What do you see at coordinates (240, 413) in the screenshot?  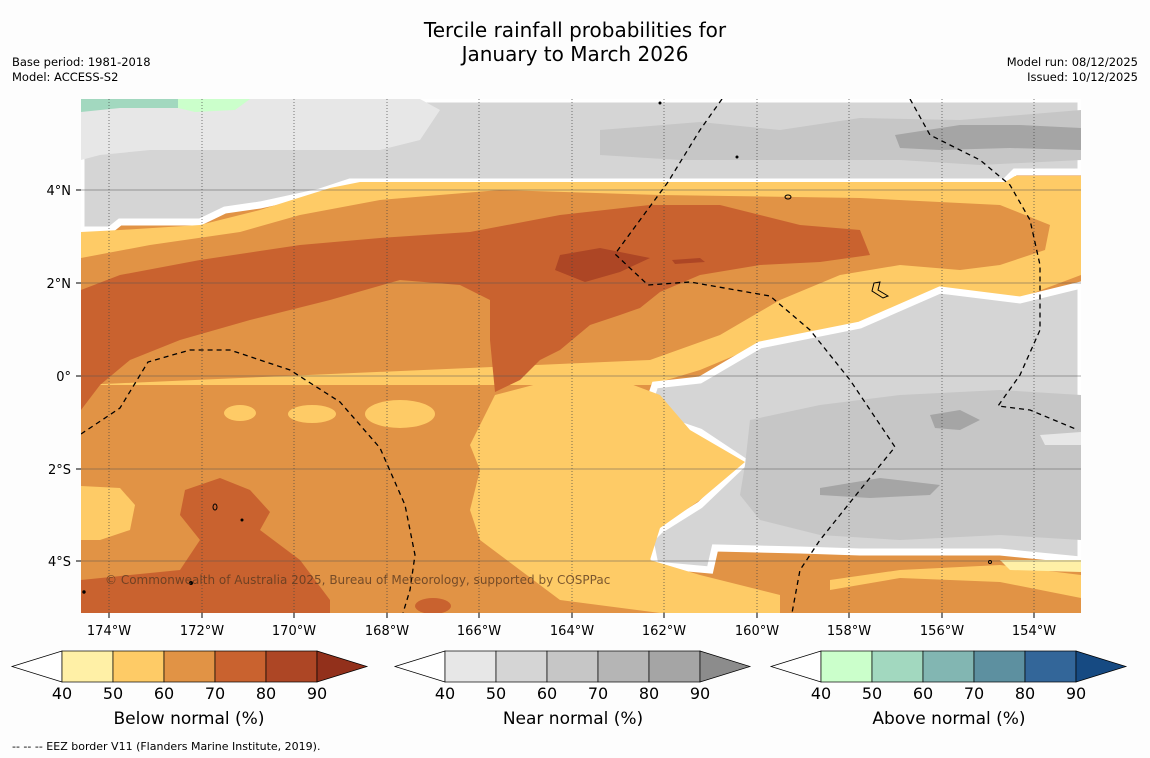 I see `region-below-yellow-blob3` at bounding box center [240, 413].